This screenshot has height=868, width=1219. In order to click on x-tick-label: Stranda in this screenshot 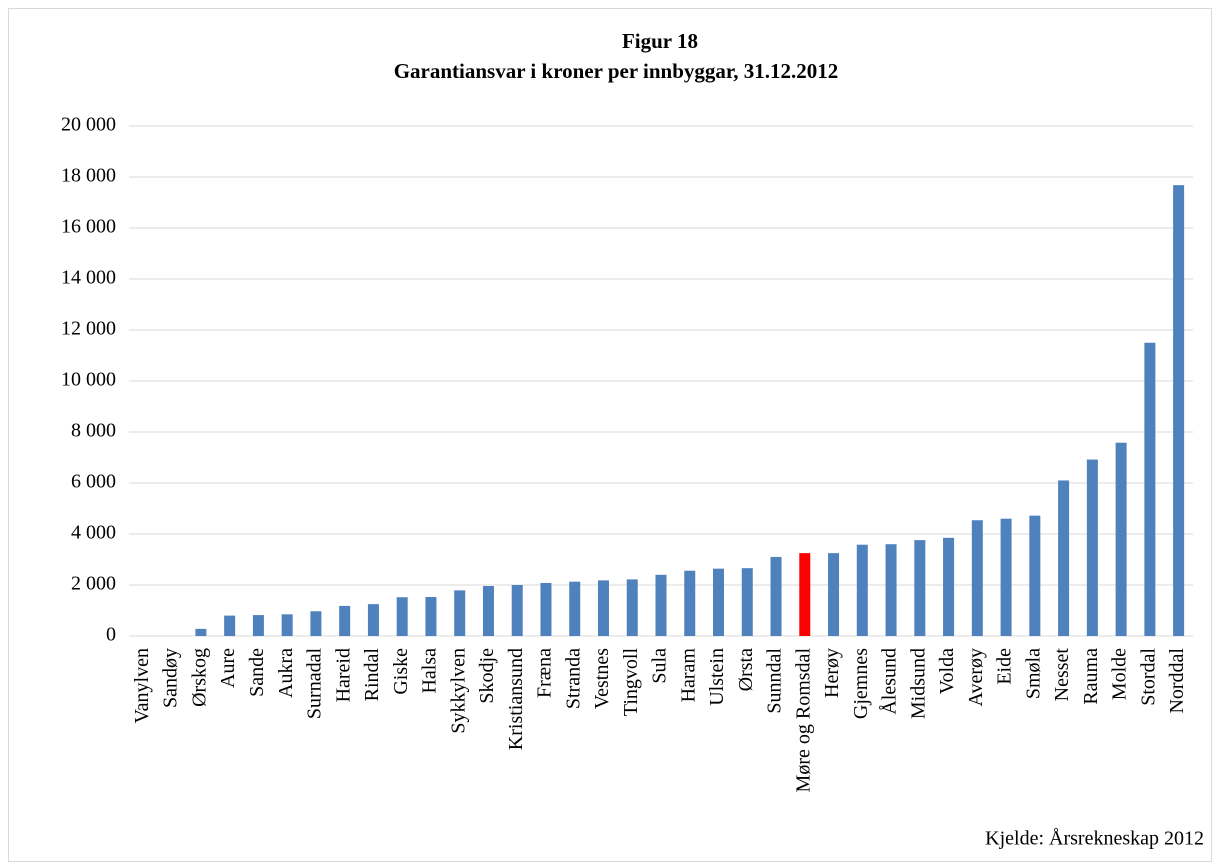, I will do `click(573, 678)`.